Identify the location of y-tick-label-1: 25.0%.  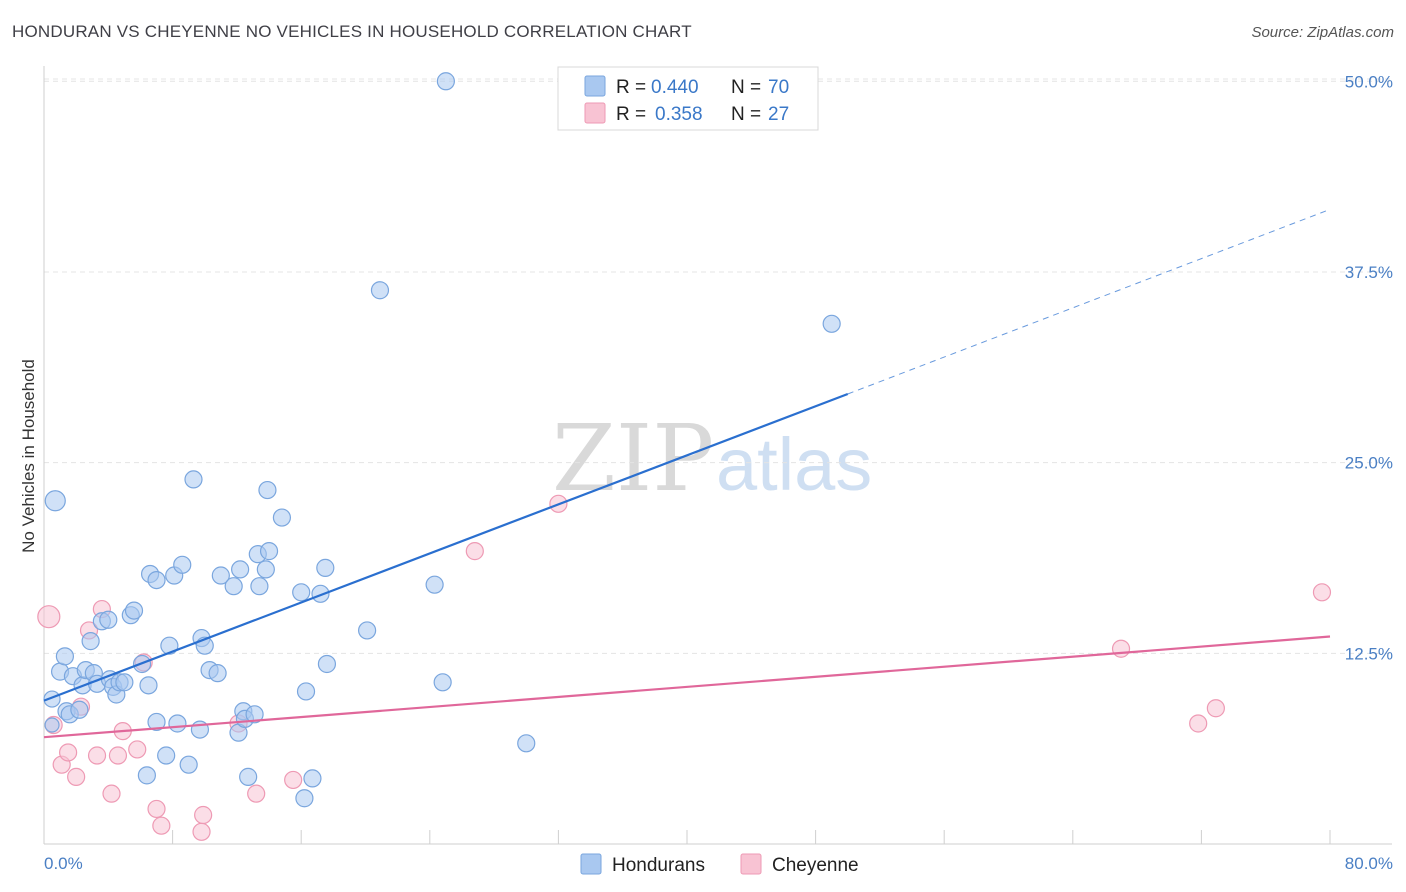
(1369, 463).